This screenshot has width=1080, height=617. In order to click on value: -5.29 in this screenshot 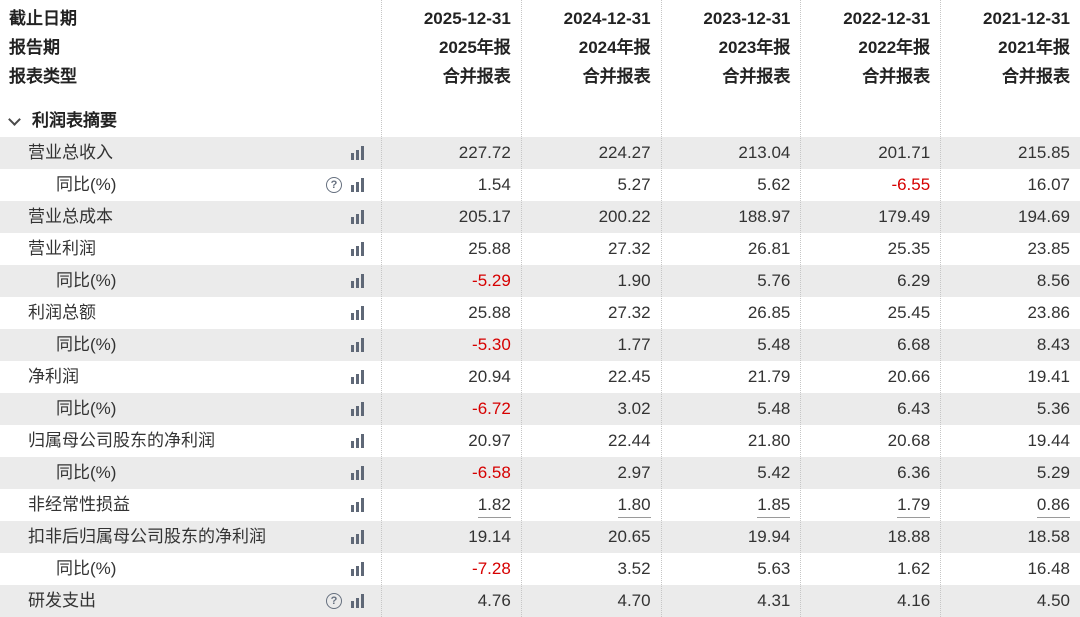, I will do `click(491, 280)`.